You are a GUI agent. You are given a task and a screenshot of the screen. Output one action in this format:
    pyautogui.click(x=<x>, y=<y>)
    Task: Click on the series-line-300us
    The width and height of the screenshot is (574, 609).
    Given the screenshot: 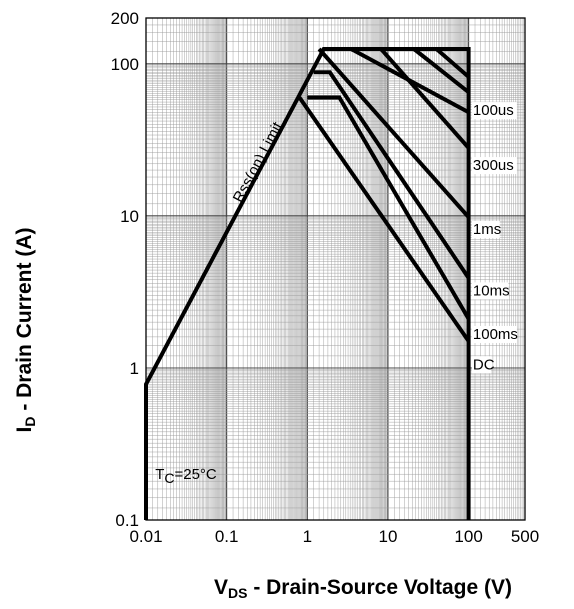 What is the action you would take?
    pyautogui.click(x=425, y=98)
    